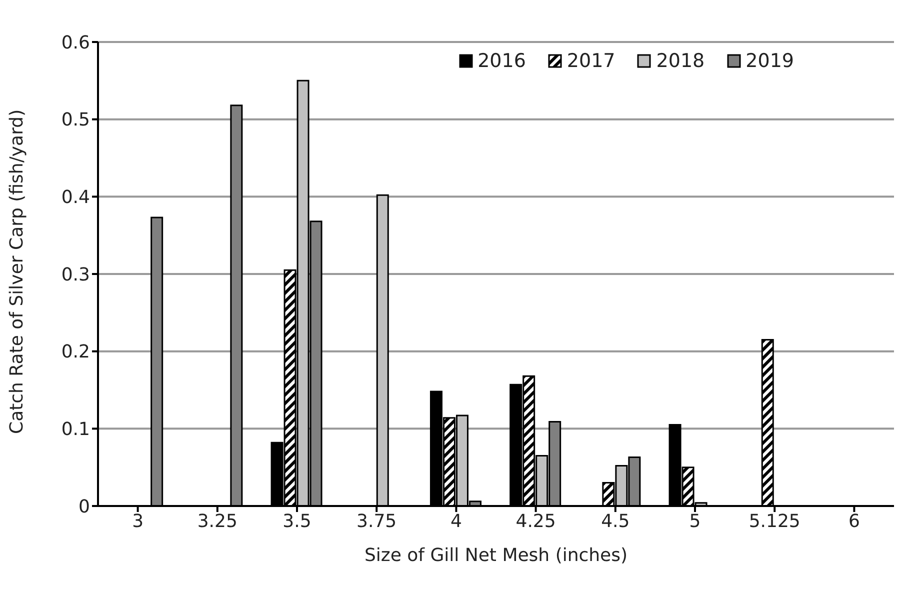 The width and height of the screenshot is (912, 599). What do you see at coordinates (496, 555) in the screenshot?
I see `x-axis-title: Size of Gill Net Mesh (inches)` at bounding box center [496, 555].